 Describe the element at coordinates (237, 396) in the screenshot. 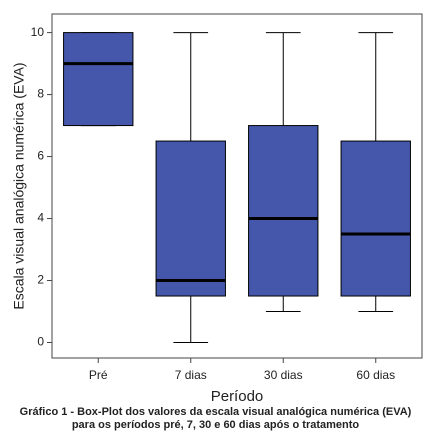

I see `x-axis-label: Período` at that location.